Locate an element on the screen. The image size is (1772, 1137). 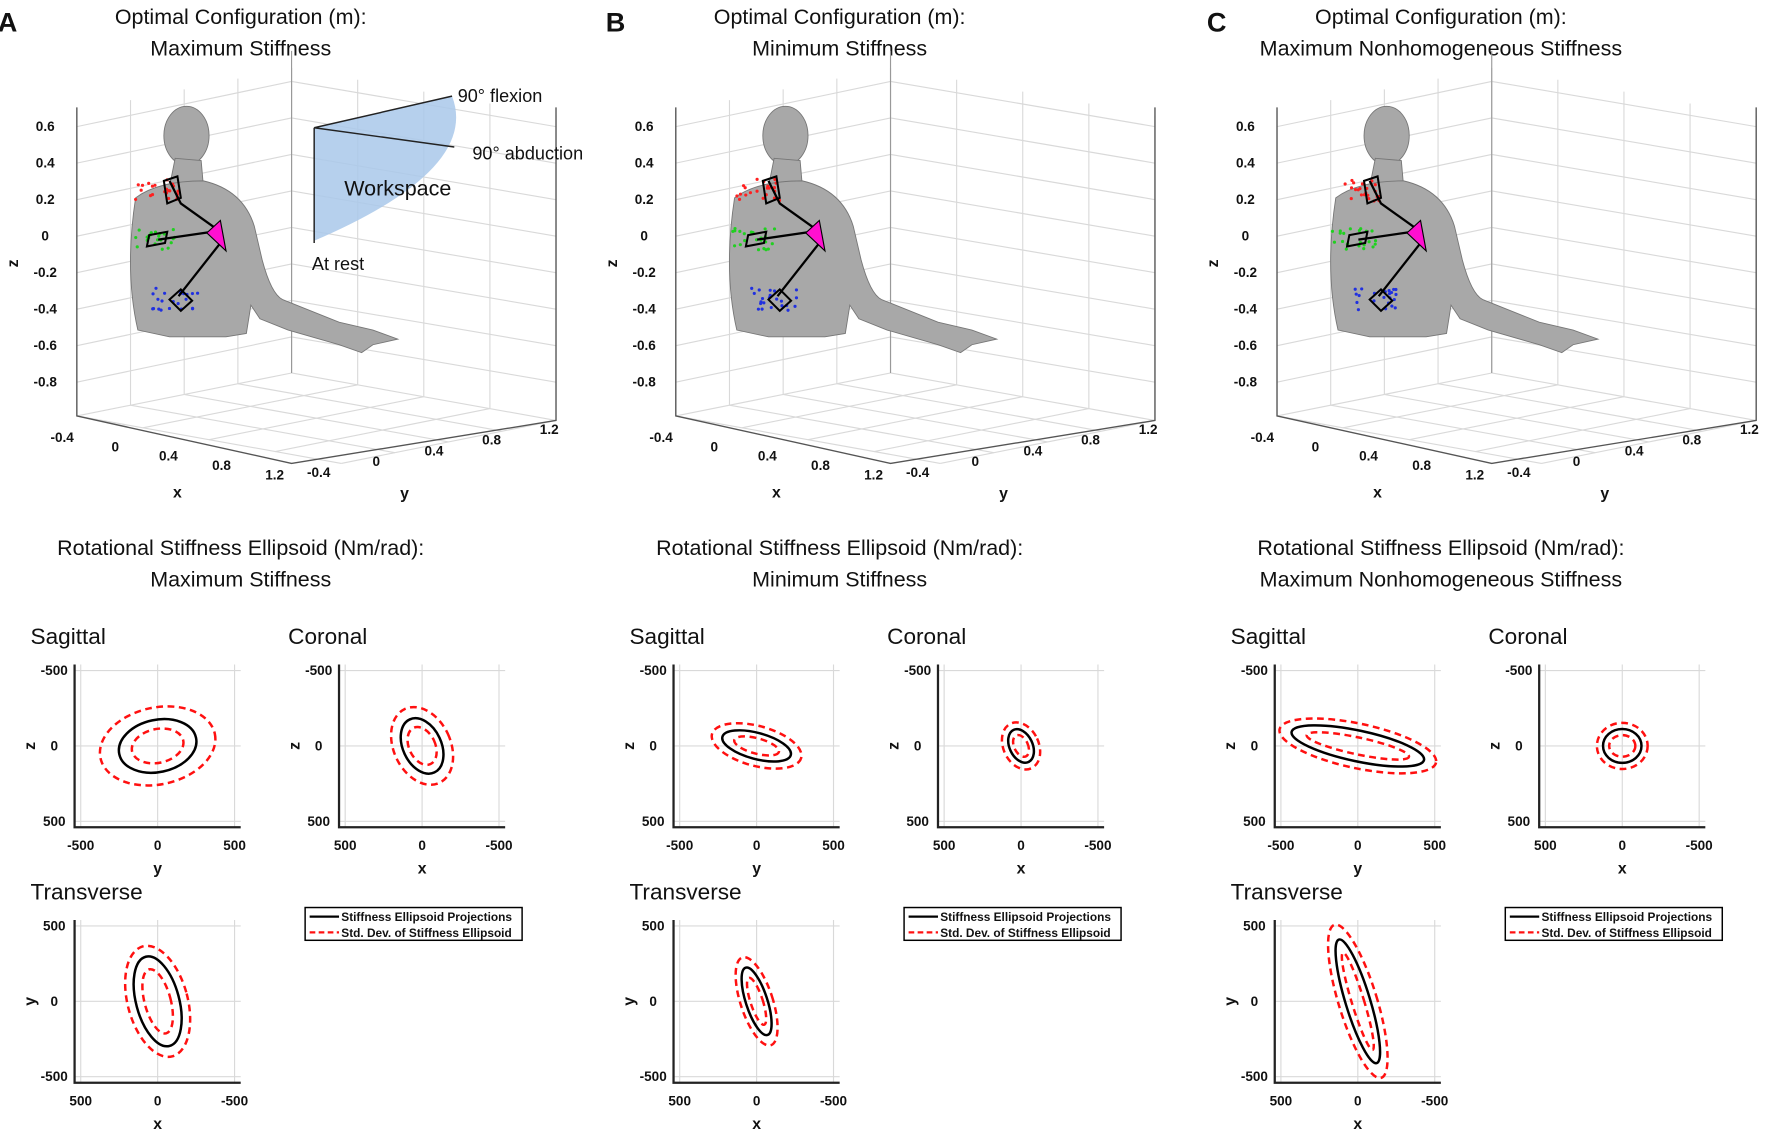
x-axis-label: x is located at coordinates (1622, 869).